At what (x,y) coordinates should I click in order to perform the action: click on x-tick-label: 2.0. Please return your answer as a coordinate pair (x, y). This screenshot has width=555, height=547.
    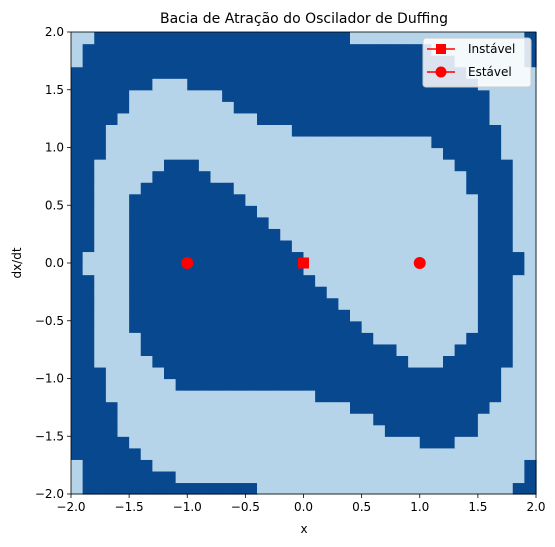
    Looking at the image, I should click on (535, 507).